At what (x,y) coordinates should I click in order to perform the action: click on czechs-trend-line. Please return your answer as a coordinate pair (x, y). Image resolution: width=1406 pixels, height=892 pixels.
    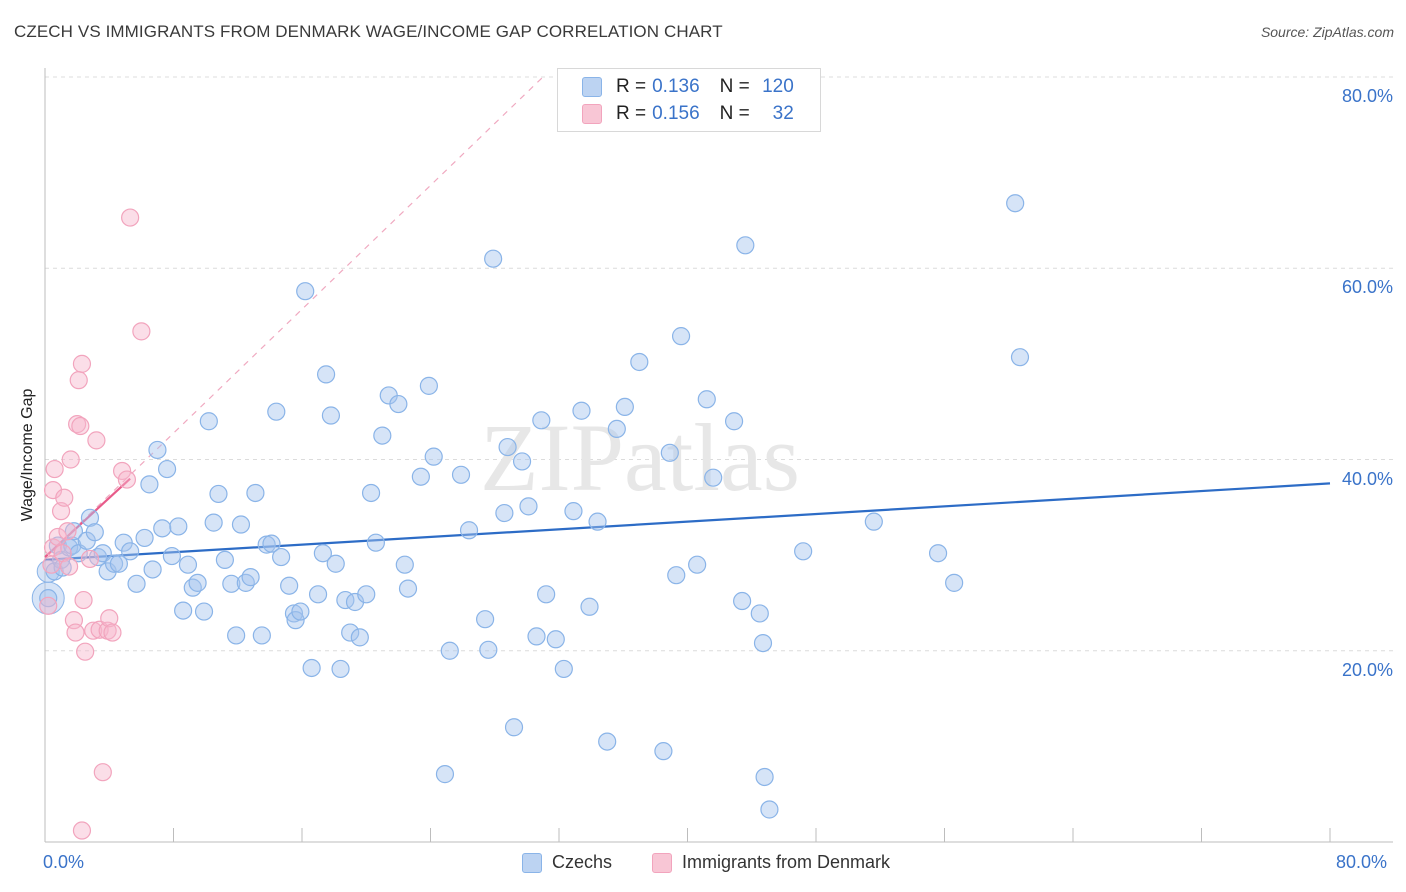
    Looking at the image, I should click on (687, 522).